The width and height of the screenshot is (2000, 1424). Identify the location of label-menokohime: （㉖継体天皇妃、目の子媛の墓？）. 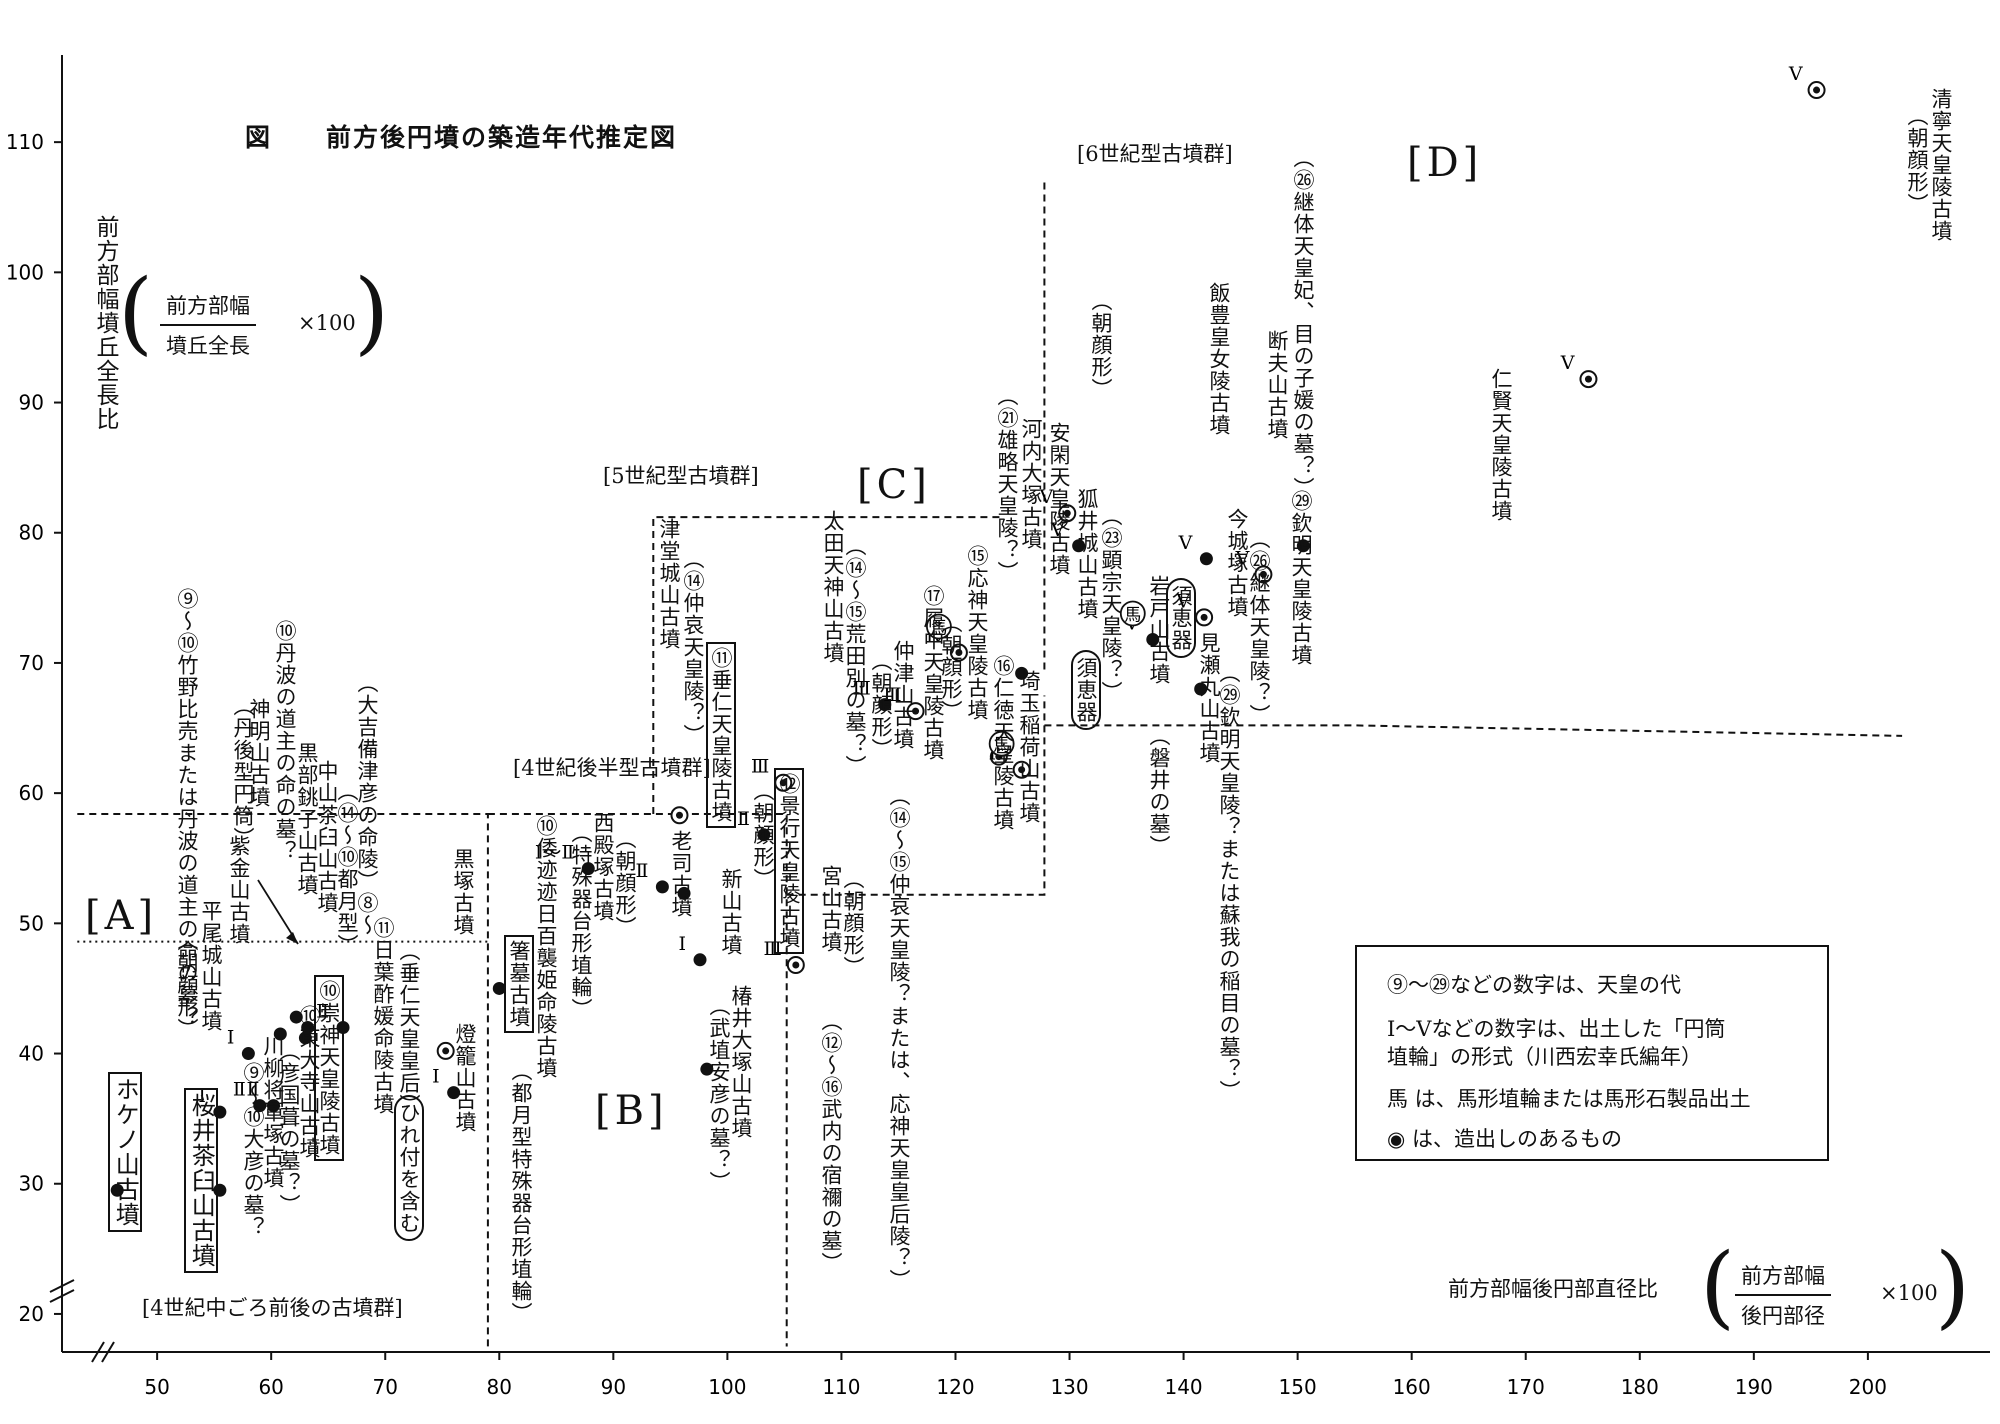
(1303, 323).